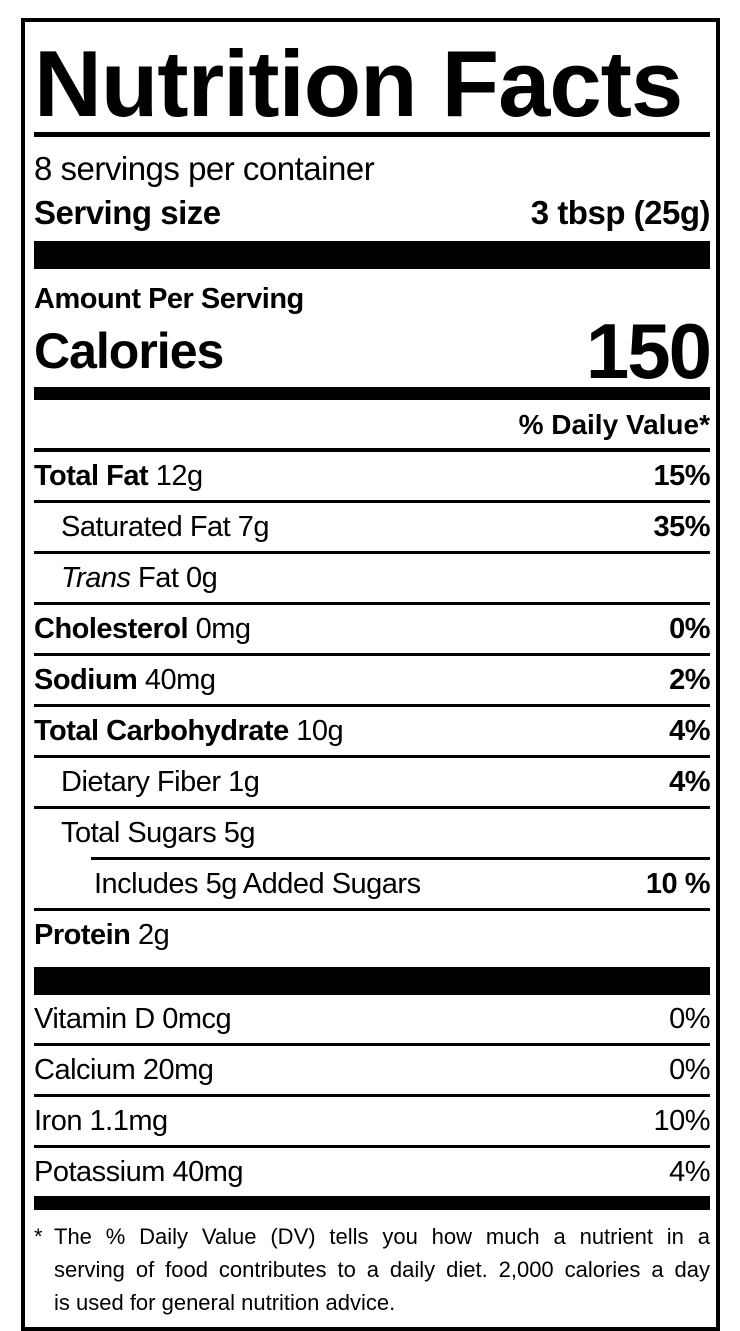  What do you see at coordinates (178, 1070) in the screenshot?
I see `calcium-amount: 20mg` at bounding box center [178, 1070].